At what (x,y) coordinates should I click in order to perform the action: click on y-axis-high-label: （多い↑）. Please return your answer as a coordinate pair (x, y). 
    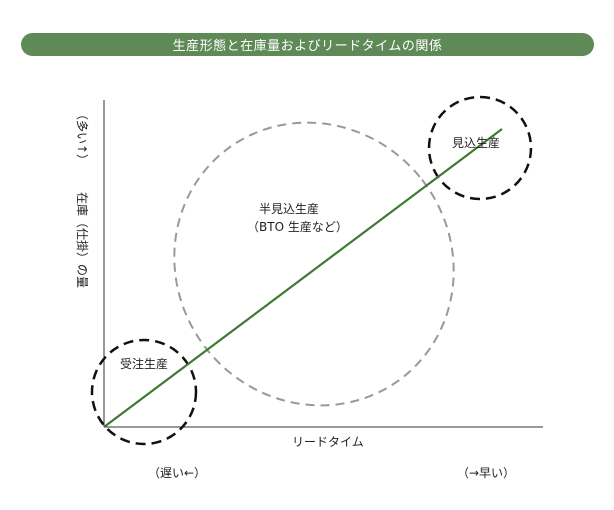
    Looking at the image, I should click on (82, 137).